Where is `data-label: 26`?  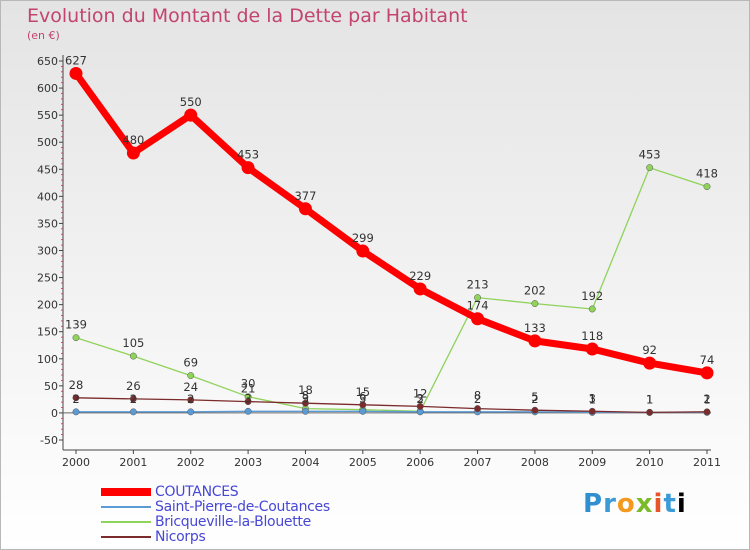
data-label: 26 is located at coordinates (133, 386).